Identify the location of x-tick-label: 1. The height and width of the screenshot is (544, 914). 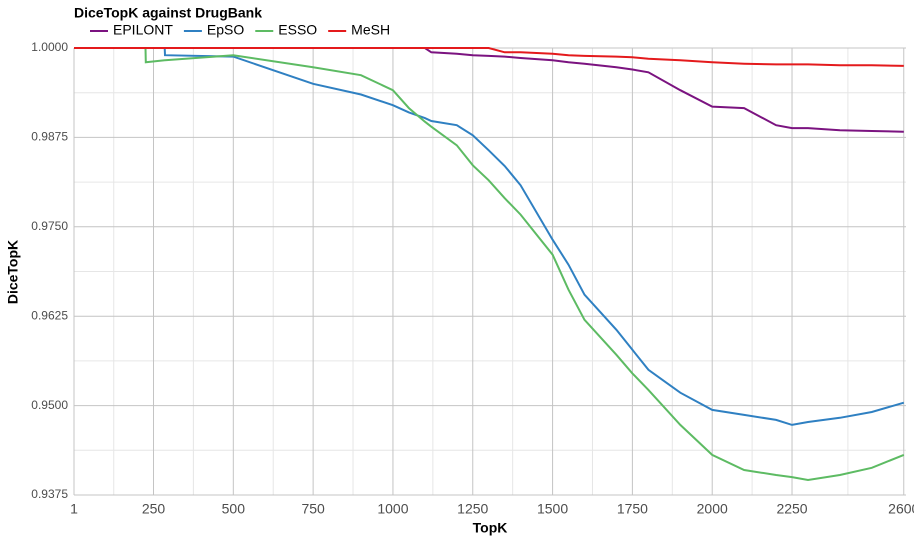
(74, 509).